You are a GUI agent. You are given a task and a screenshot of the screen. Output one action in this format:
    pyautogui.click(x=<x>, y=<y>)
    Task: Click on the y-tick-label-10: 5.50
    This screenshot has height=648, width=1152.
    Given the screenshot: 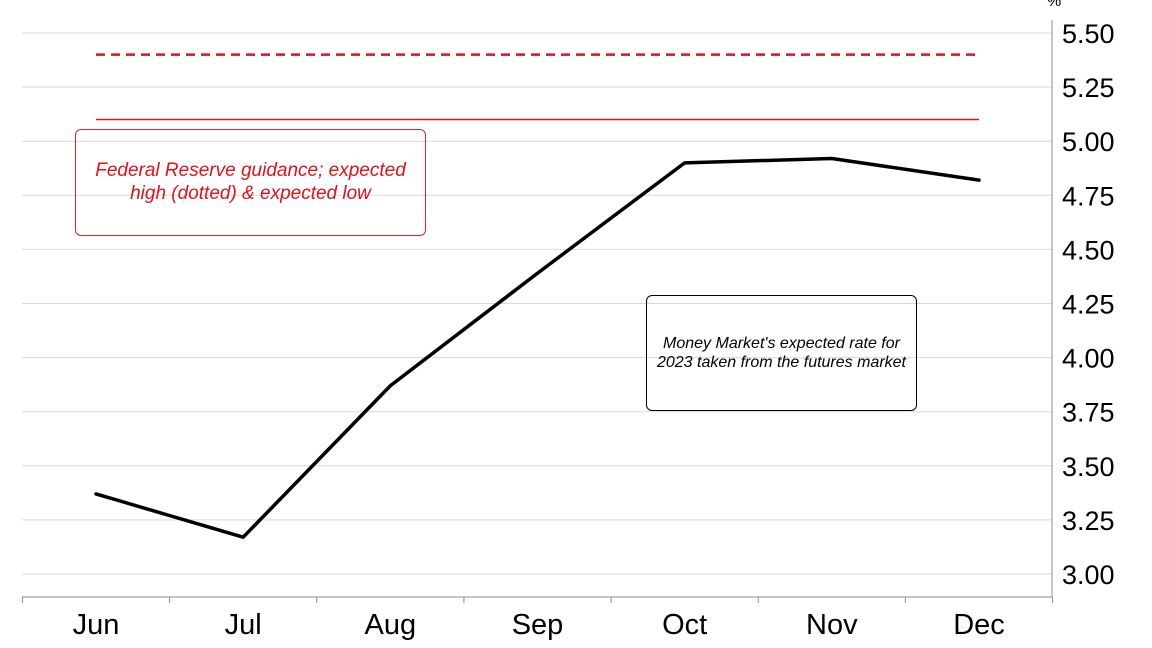 What is the action you would take?
    pyautogui.click(x=1088, y=34)
    